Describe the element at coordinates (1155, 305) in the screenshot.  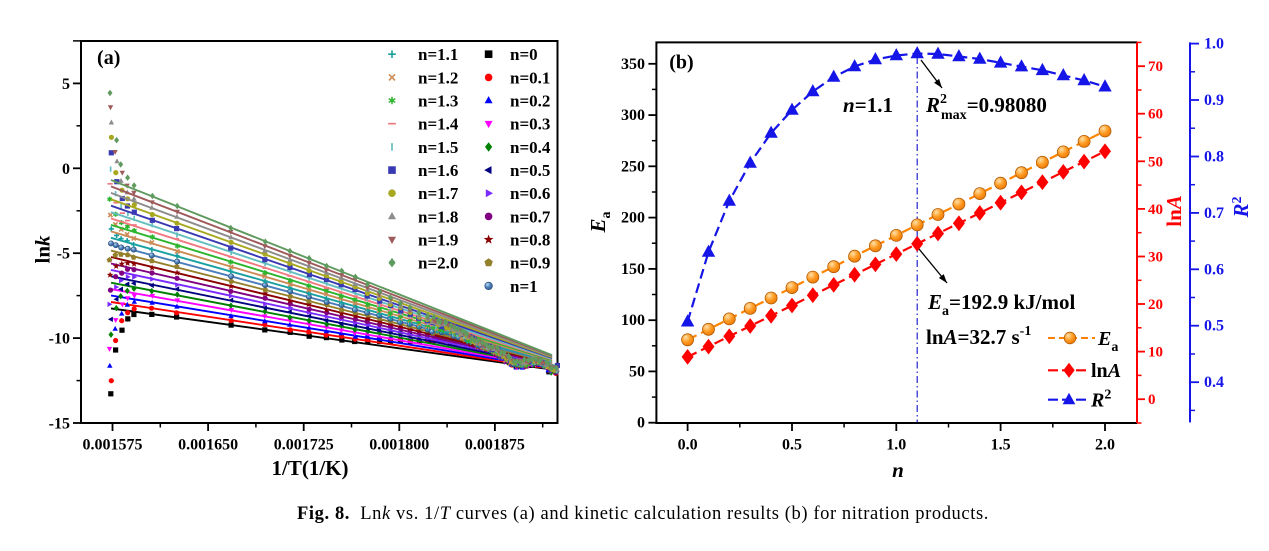
I see `svg-text: 20` at that location.